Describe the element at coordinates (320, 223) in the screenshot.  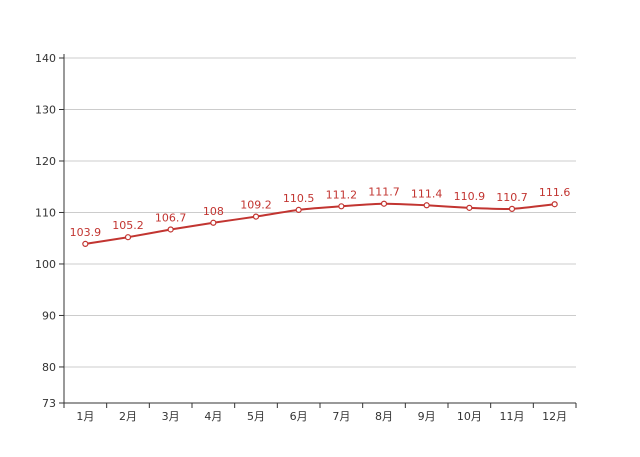
I see `series-line-group` at that location.